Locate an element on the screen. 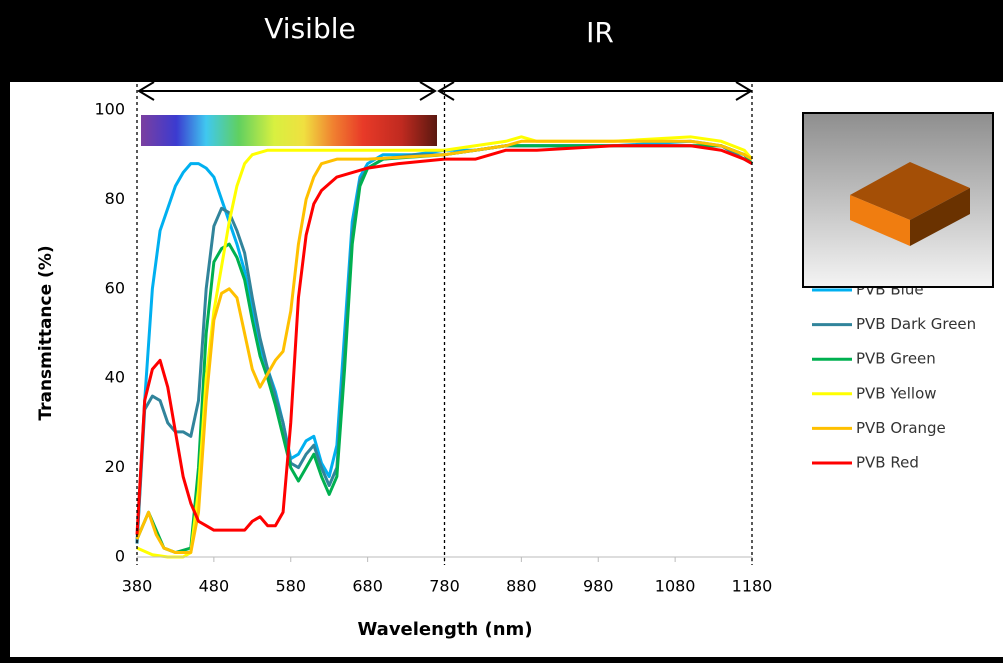 The image size is (1003, 663). y-tick-label: 20 is located at coordinates (115, 466).